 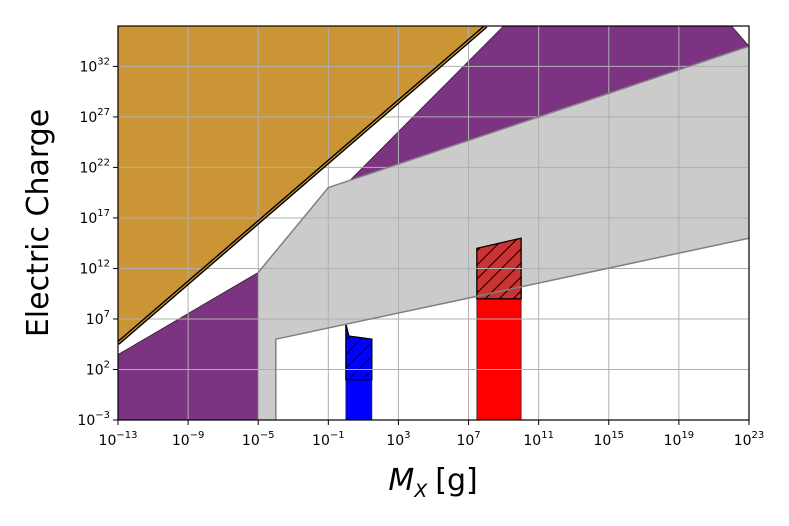 I want to click on y-axis-label: Electric Charge, so click(x=38, y=223).